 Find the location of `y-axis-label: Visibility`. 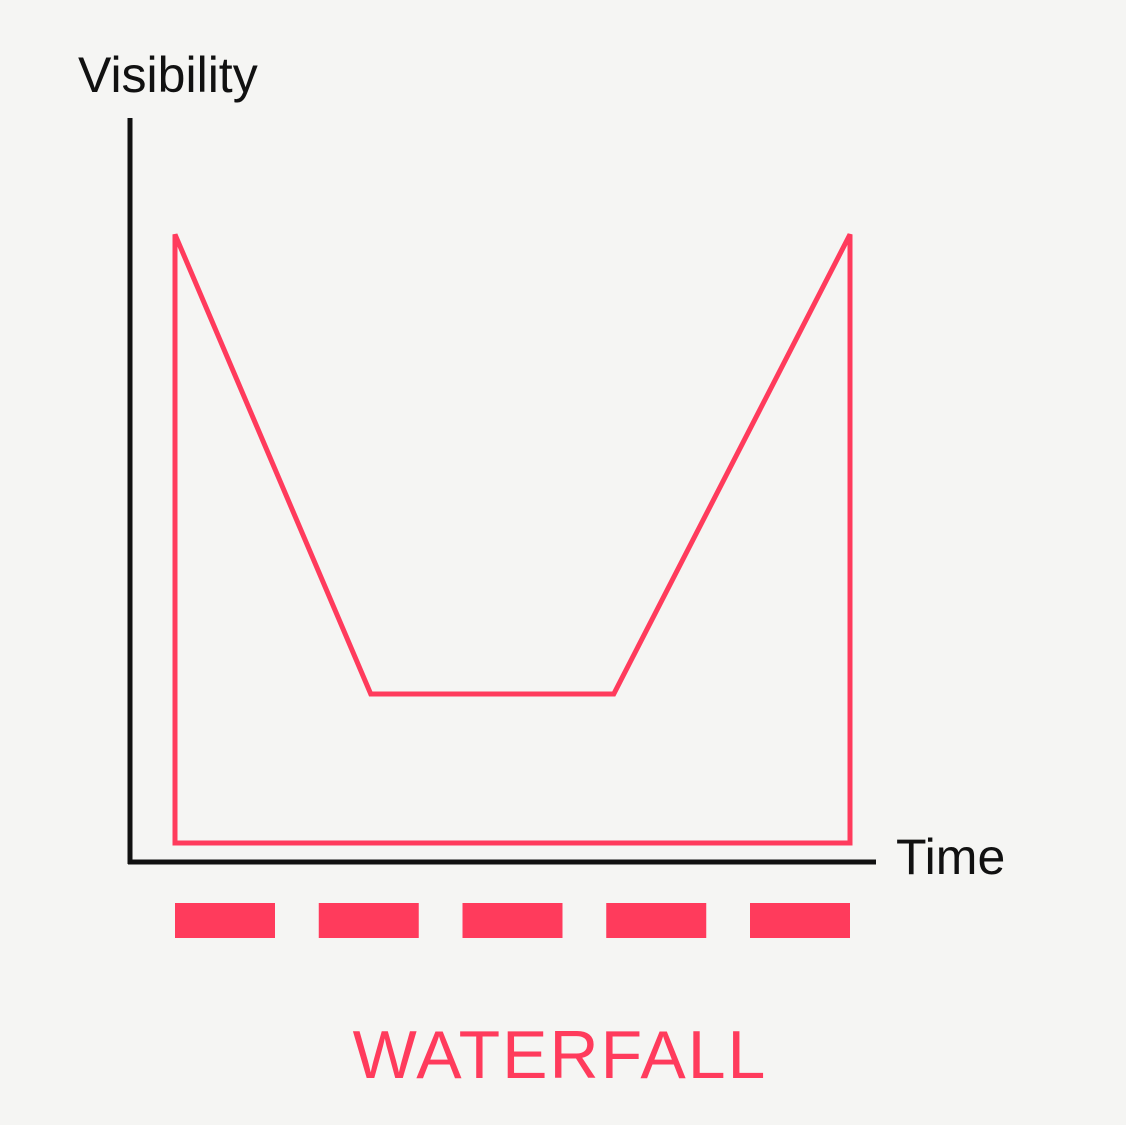

y-axis-label: Visibility is located at coordinates (168, 75).